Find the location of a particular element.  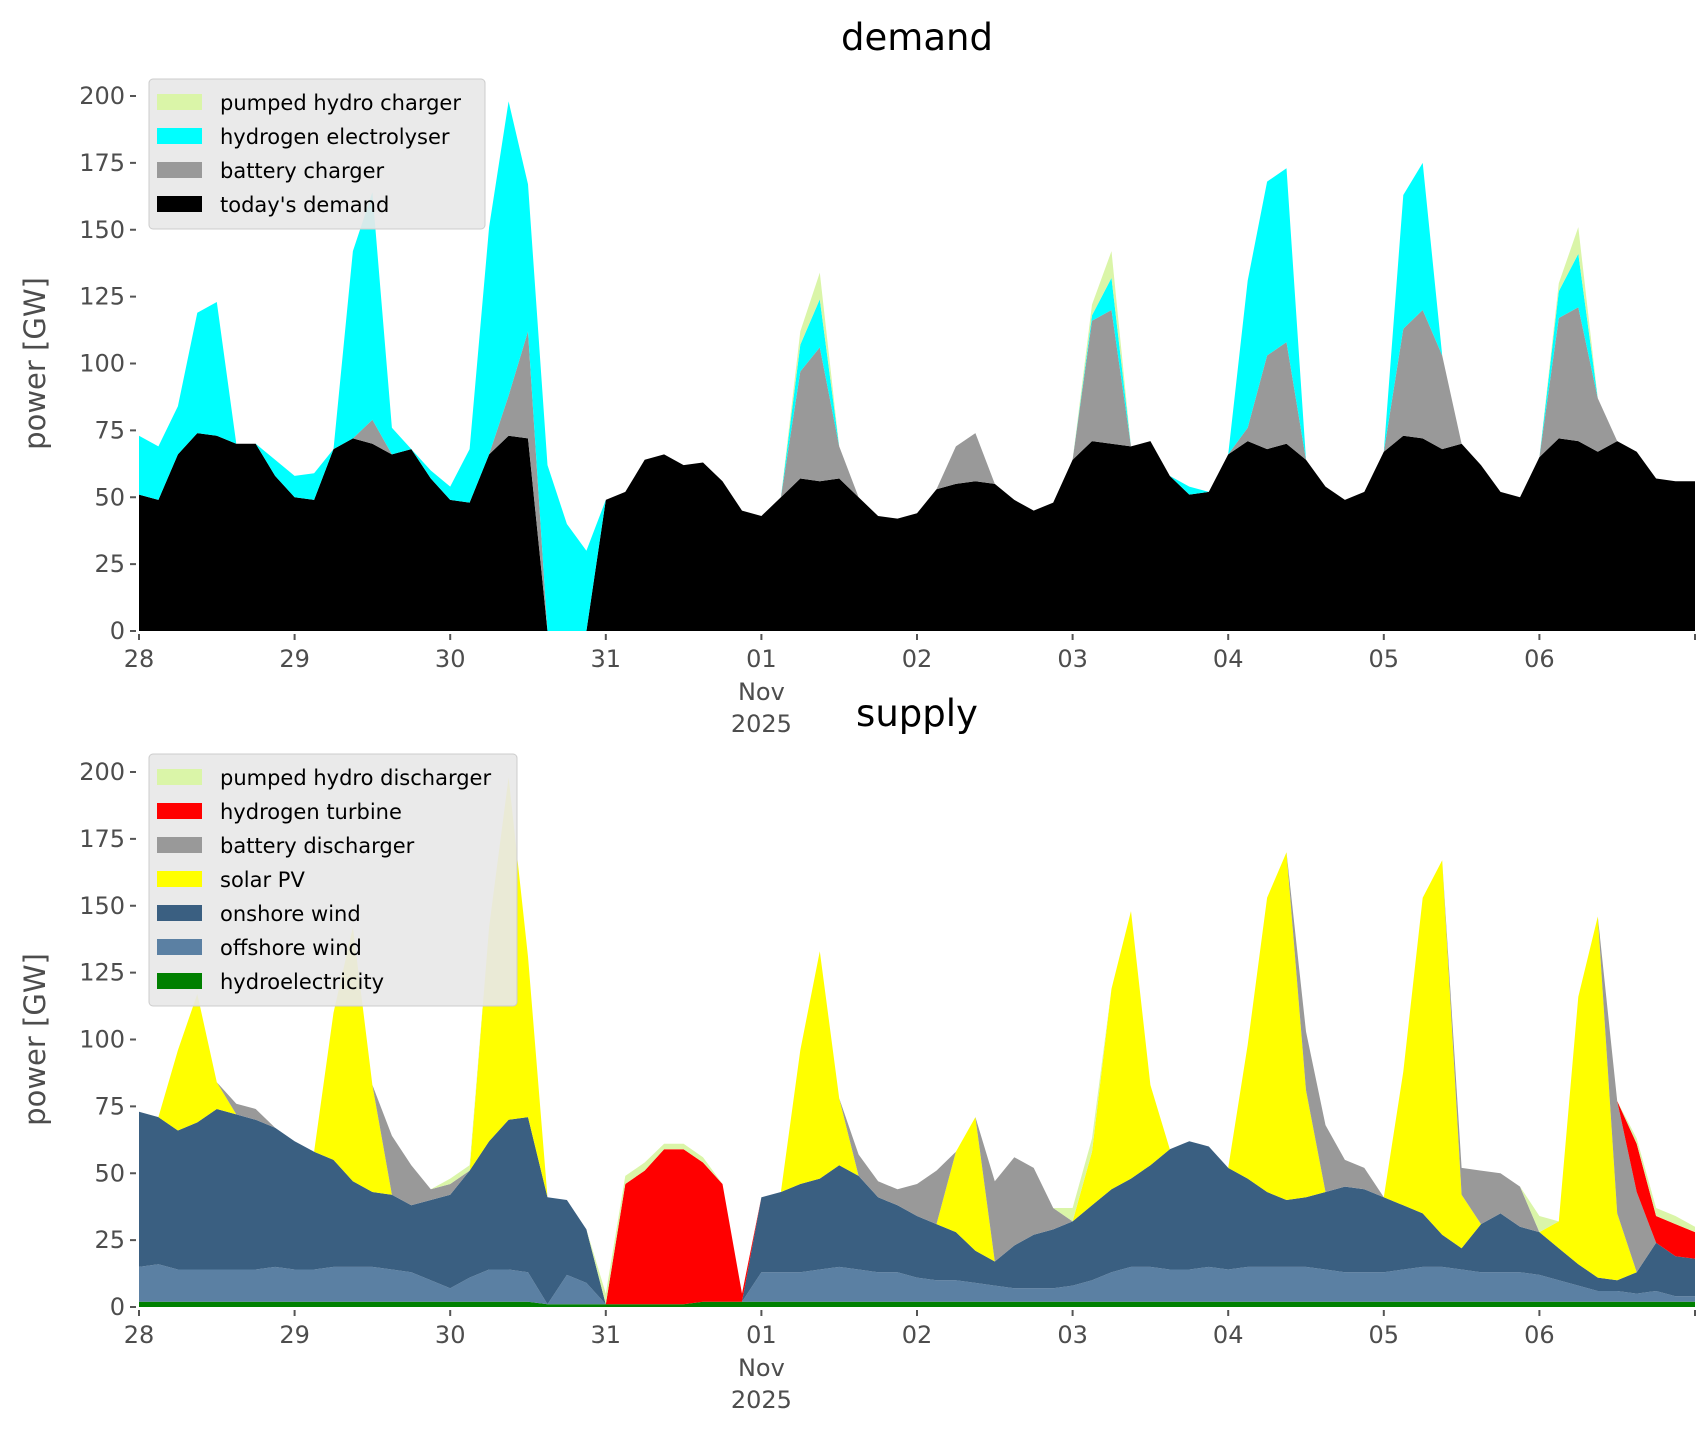

legend-label: hydrogen turbine is located at coordinates (311, 812).